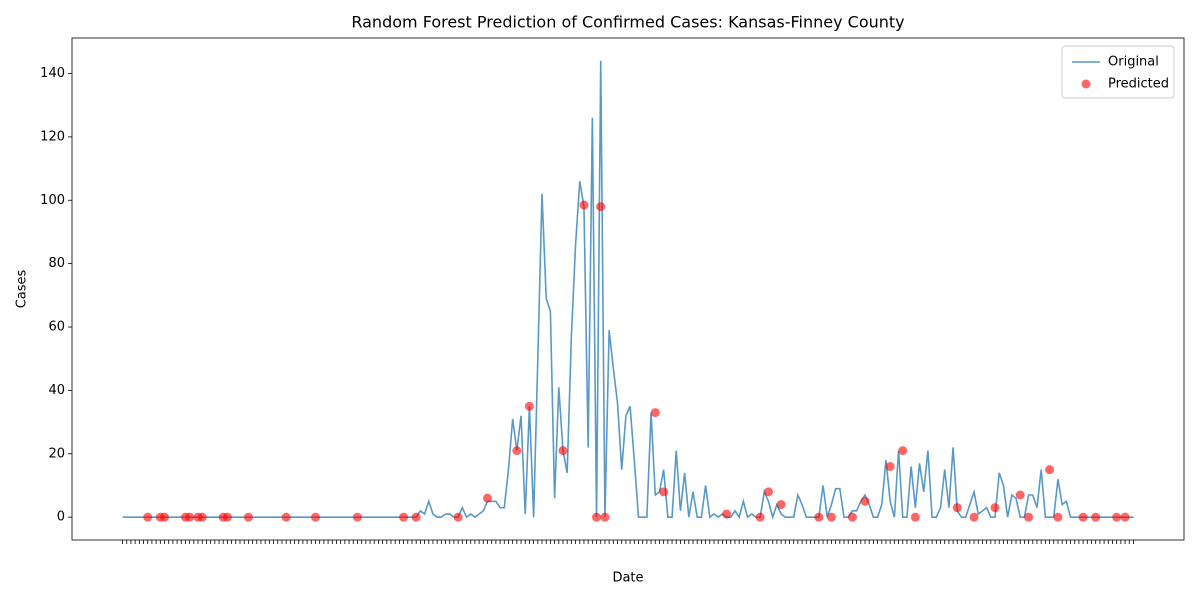  What do you see at coordinates (1086, 84) in the screenshot?
I see `legend-marker` at bounding box center [1086, 84].